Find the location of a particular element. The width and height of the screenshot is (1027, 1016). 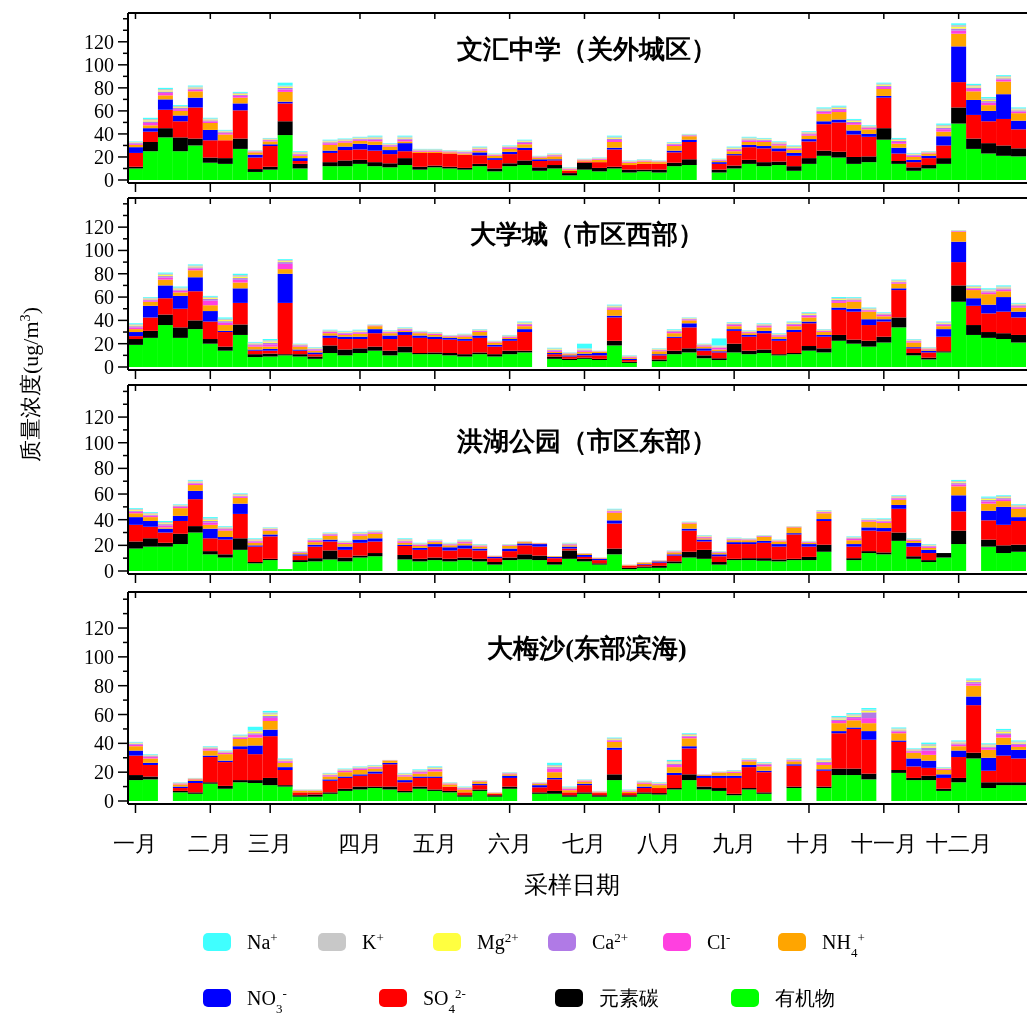

text: 大梅沙(东部滨海) is located at coordinates (587, 648).